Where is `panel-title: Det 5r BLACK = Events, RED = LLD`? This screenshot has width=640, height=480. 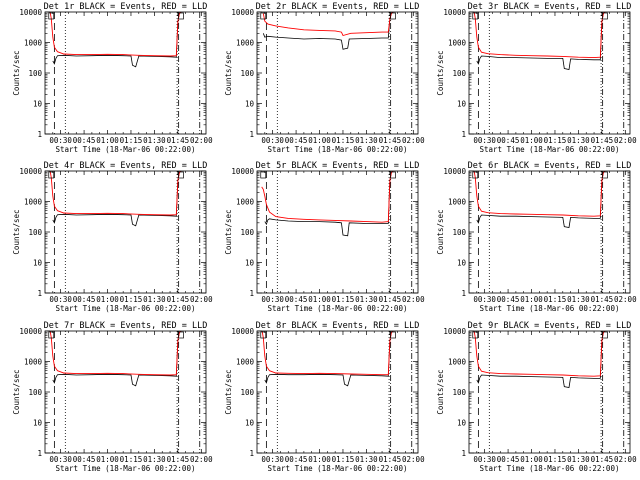 panel-title: Det 5r BLACK = Events, RED = LLD is located at coordinates (338, 166).